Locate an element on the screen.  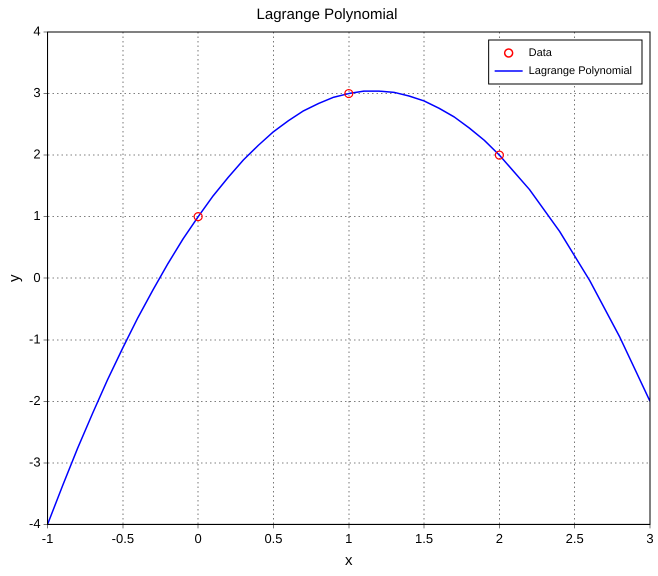
chart-title: Lagrange Polynomial is located at coordinates (327, 15).